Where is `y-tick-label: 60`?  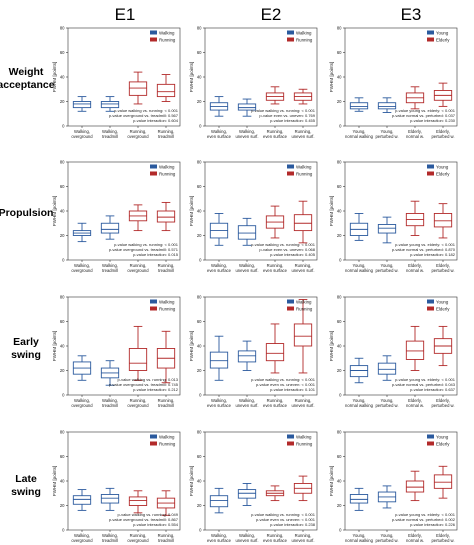 y-tick-label: 60 is located at coordinates (339, 186).